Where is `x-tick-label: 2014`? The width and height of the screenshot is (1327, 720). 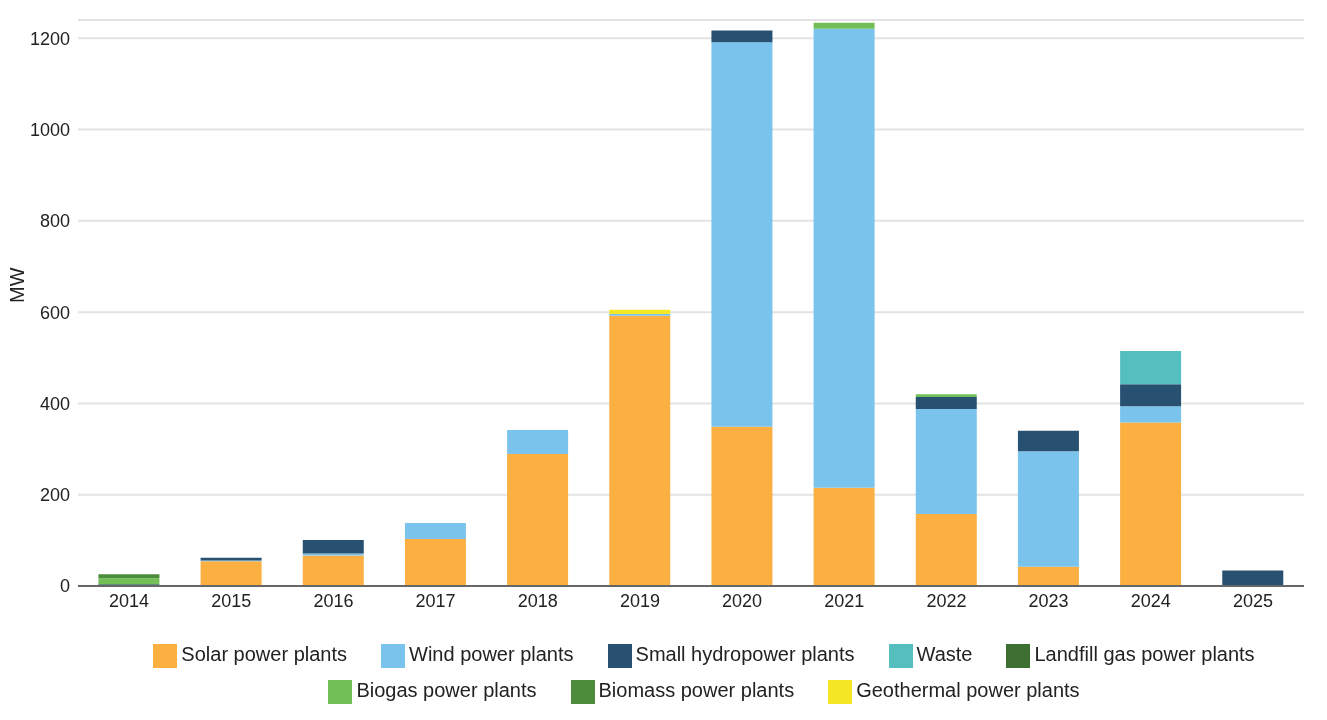
x-tick-label: 2014 is located at coordinates (129, 600).